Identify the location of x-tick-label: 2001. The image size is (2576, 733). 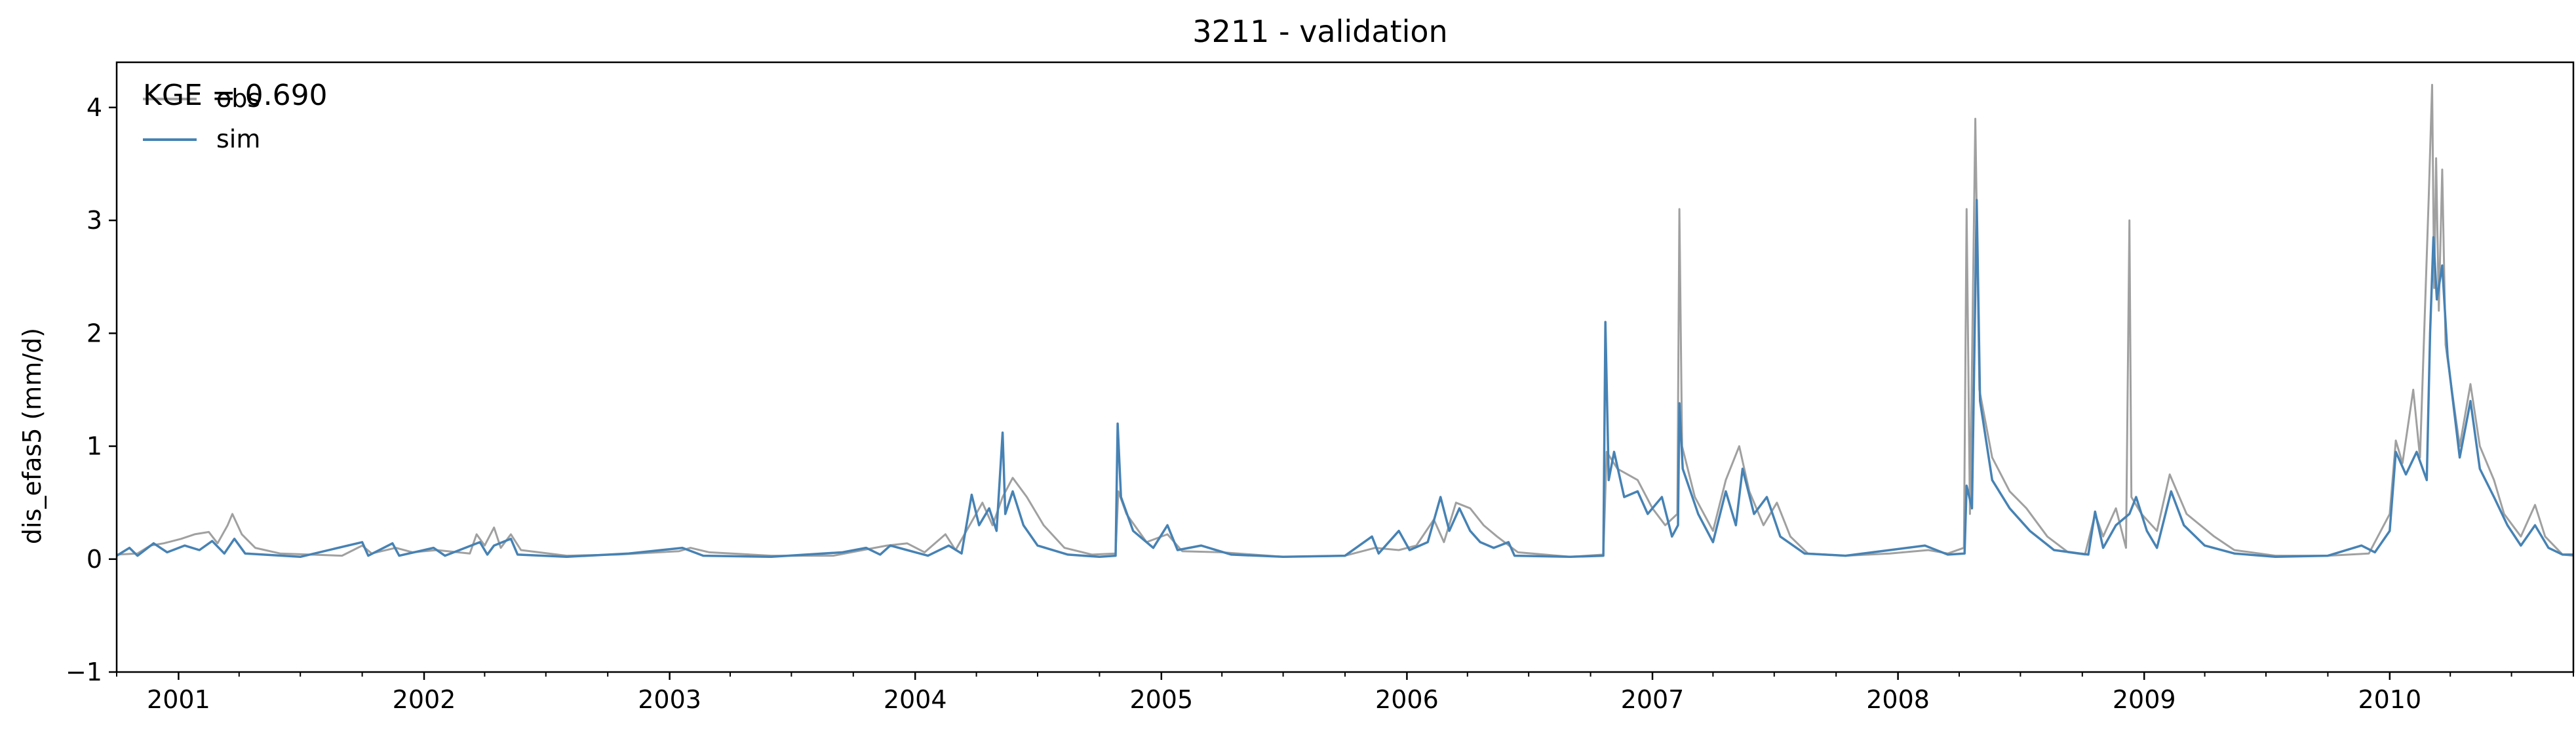
(178, 699).